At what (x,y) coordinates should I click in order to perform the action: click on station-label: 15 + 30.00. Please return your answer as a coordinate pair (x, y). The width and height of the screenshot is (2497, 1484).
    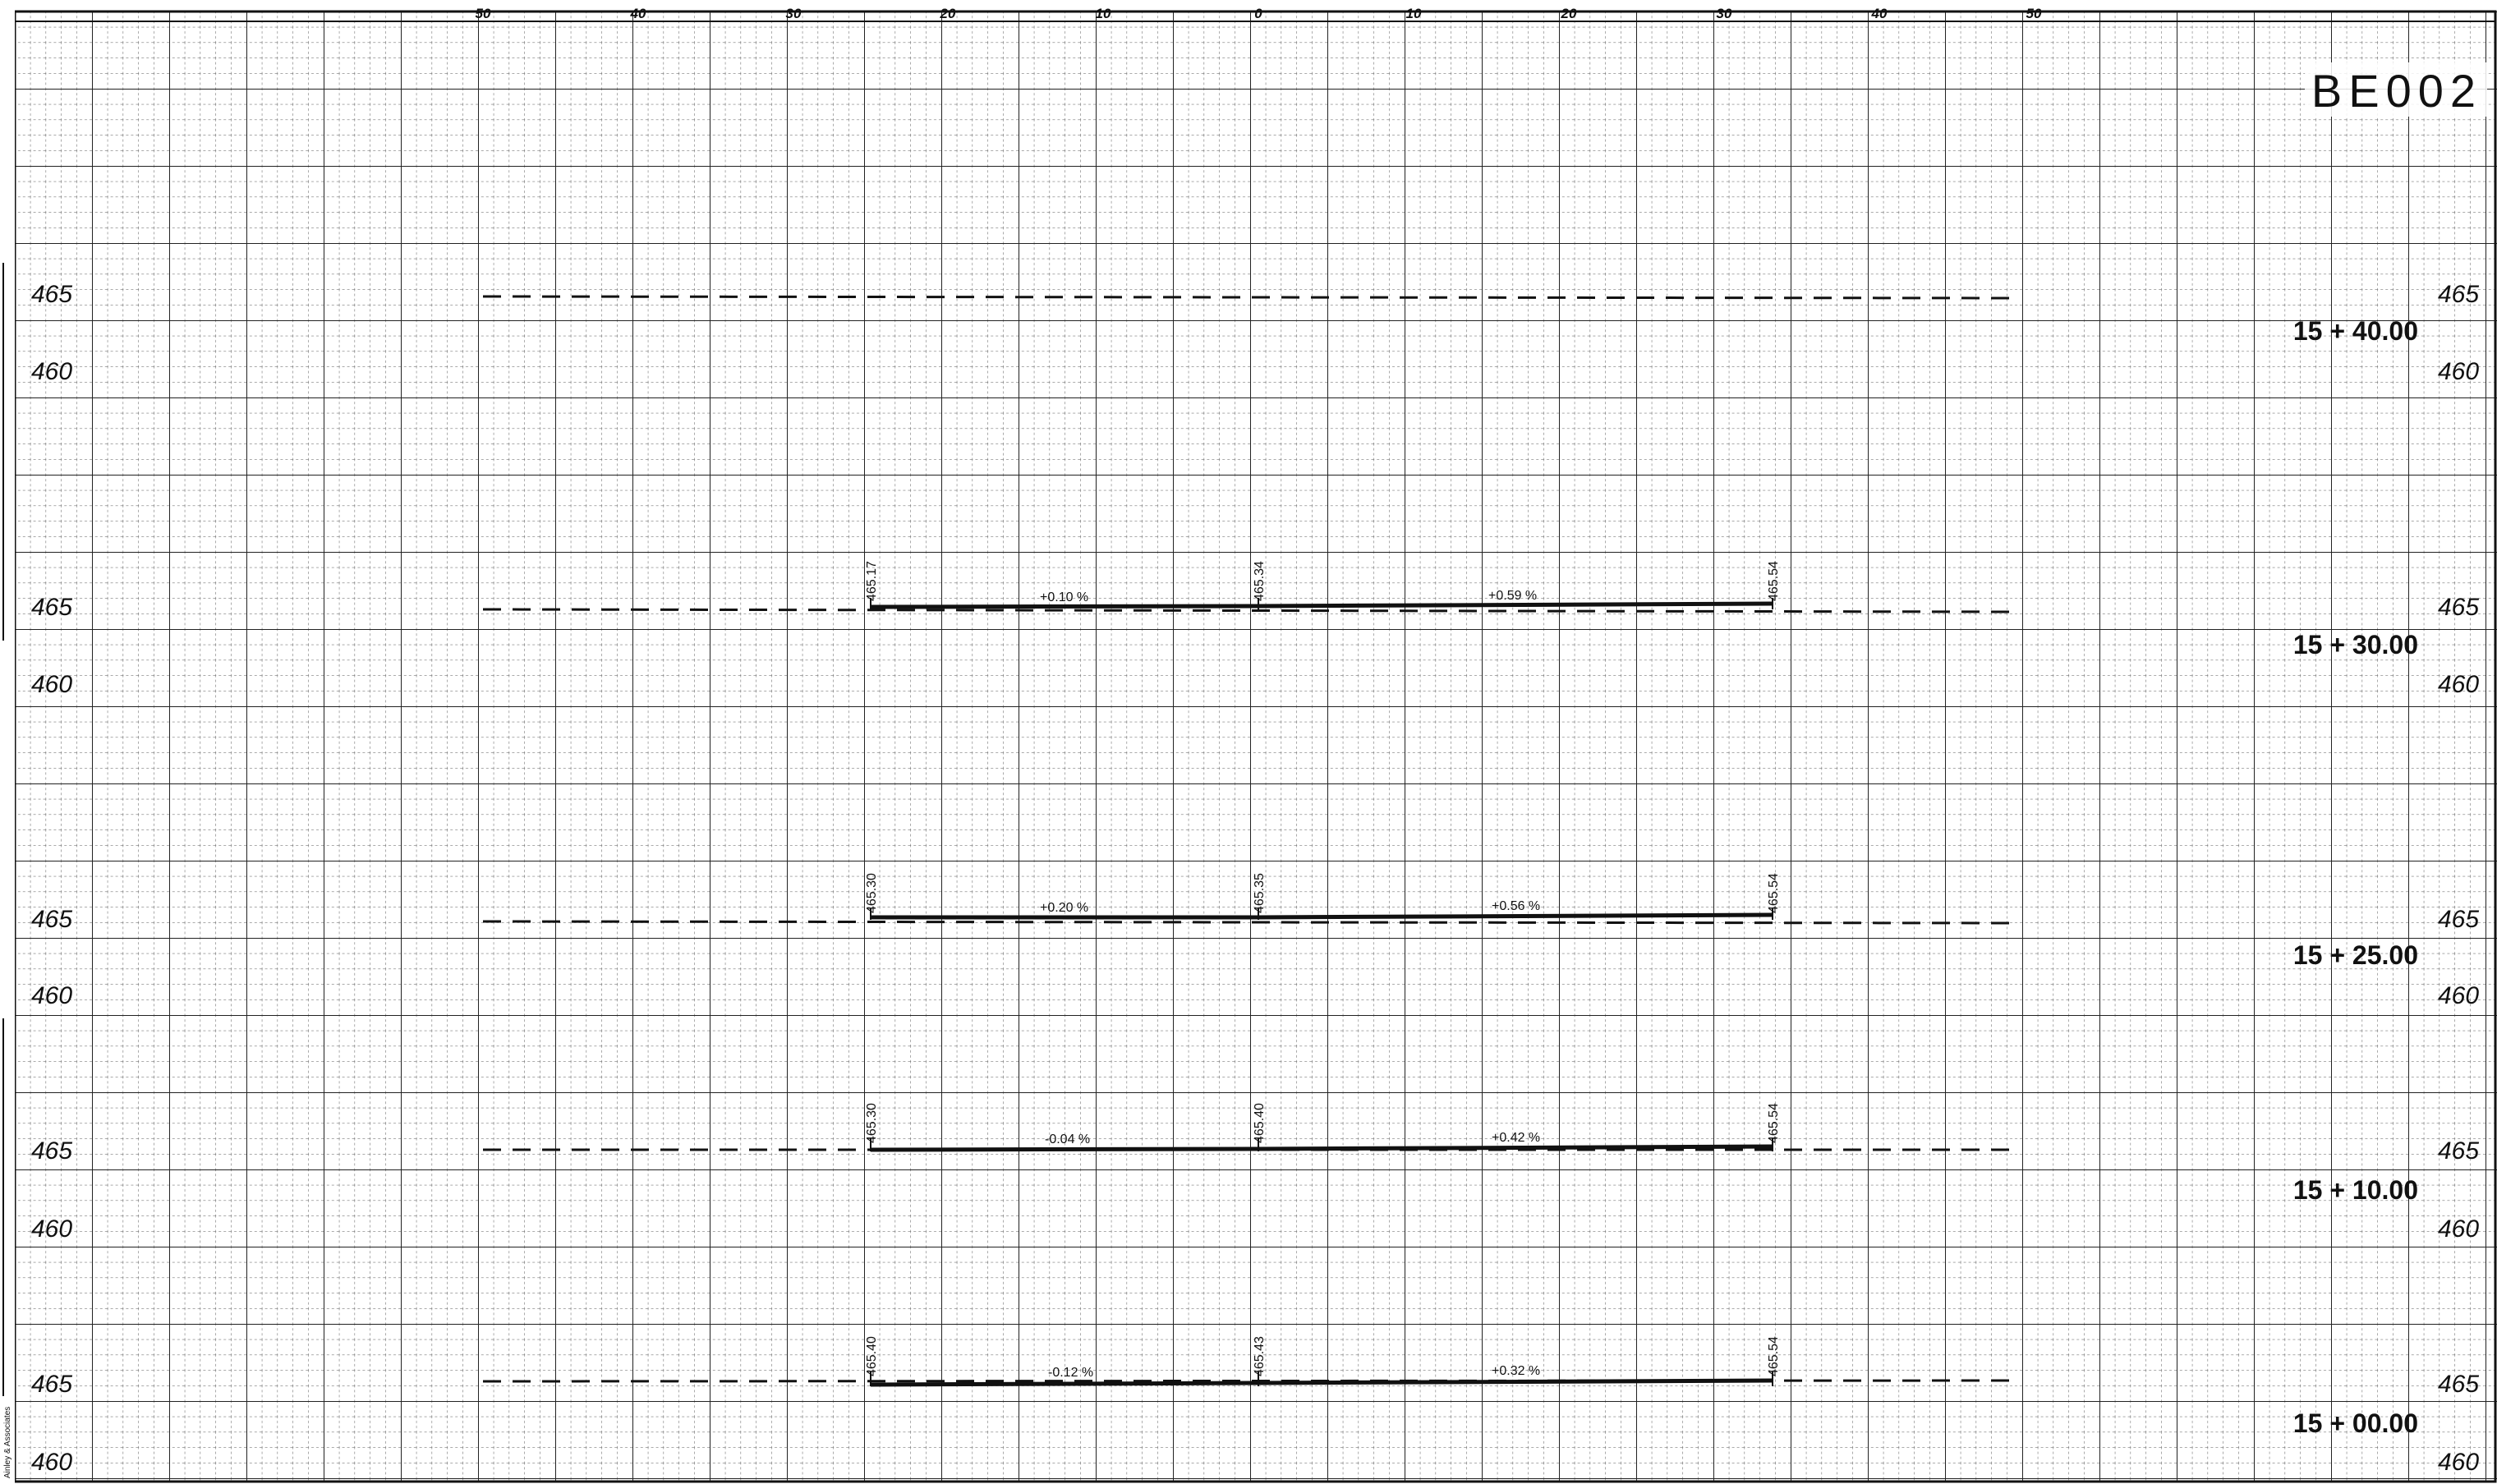
    Looking at the image, I should click on (2355, 645).